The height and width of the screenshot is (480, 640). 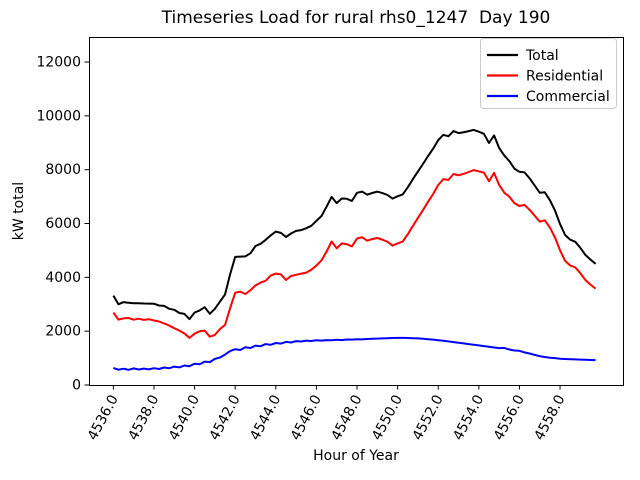 What do you see at coordinates (58, 116) in the screenshot?
I see `y-tick-label: 10000` at bounding box center [58, 116].